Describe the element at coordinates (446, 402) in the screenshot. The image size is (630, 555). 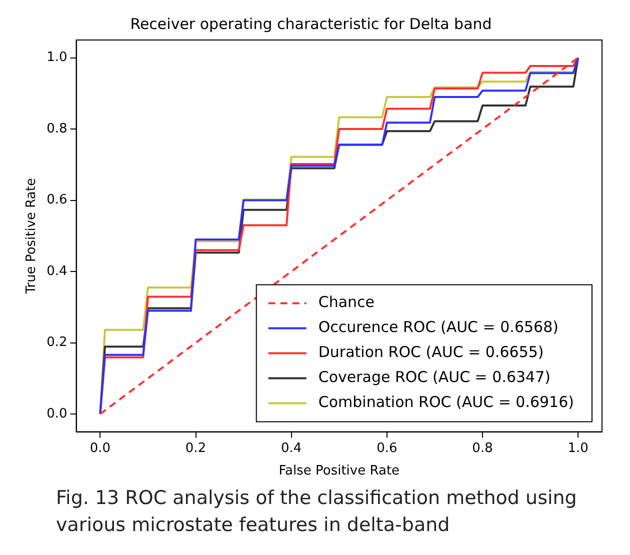
I see `legend-label: Combination ROC (AUC = 0.6916)` at that location.